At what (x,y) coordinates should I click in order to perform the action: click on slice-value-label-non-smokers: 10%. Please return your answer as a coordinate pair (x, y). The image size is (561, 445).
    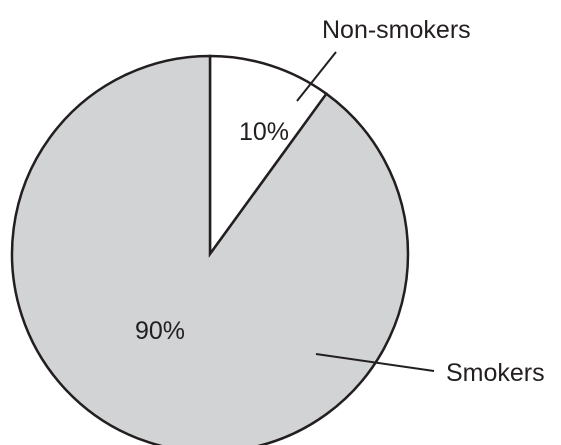
    Looking at the image, I should click on (264, 132).